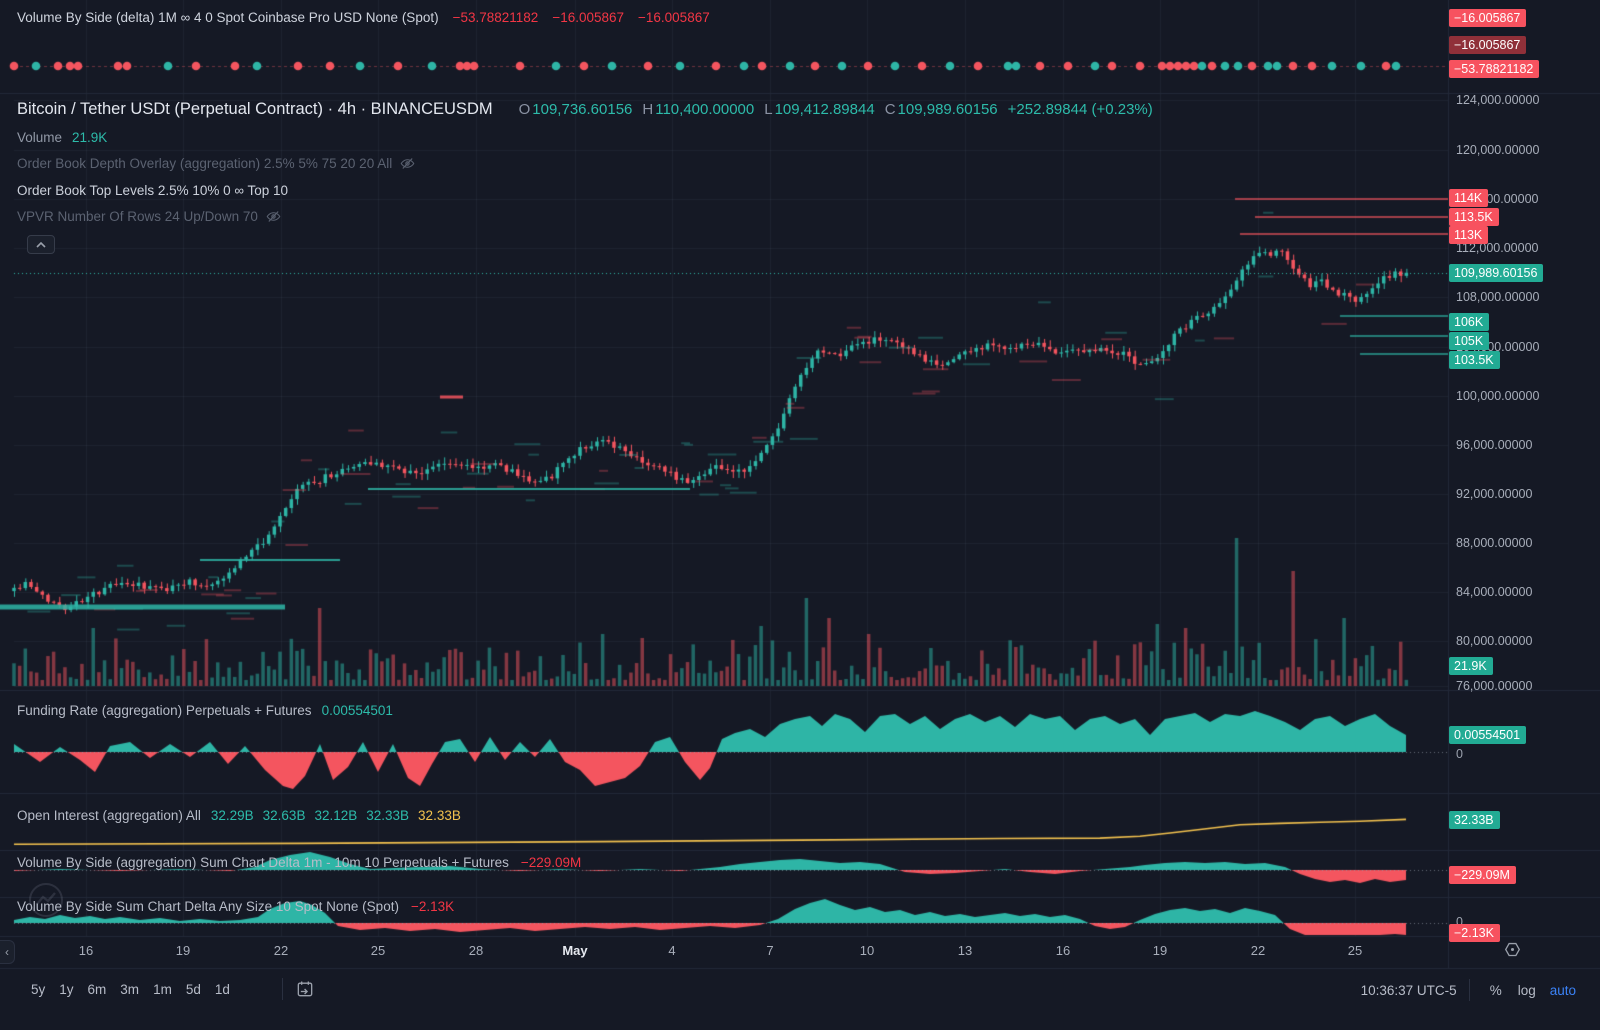 The height and width of the screenshot is (1030, 1600). What do you see at coordinates (162, 989) in the screenshot?
I see `range-button-1m: 1m` at bounding box center [162, 989].